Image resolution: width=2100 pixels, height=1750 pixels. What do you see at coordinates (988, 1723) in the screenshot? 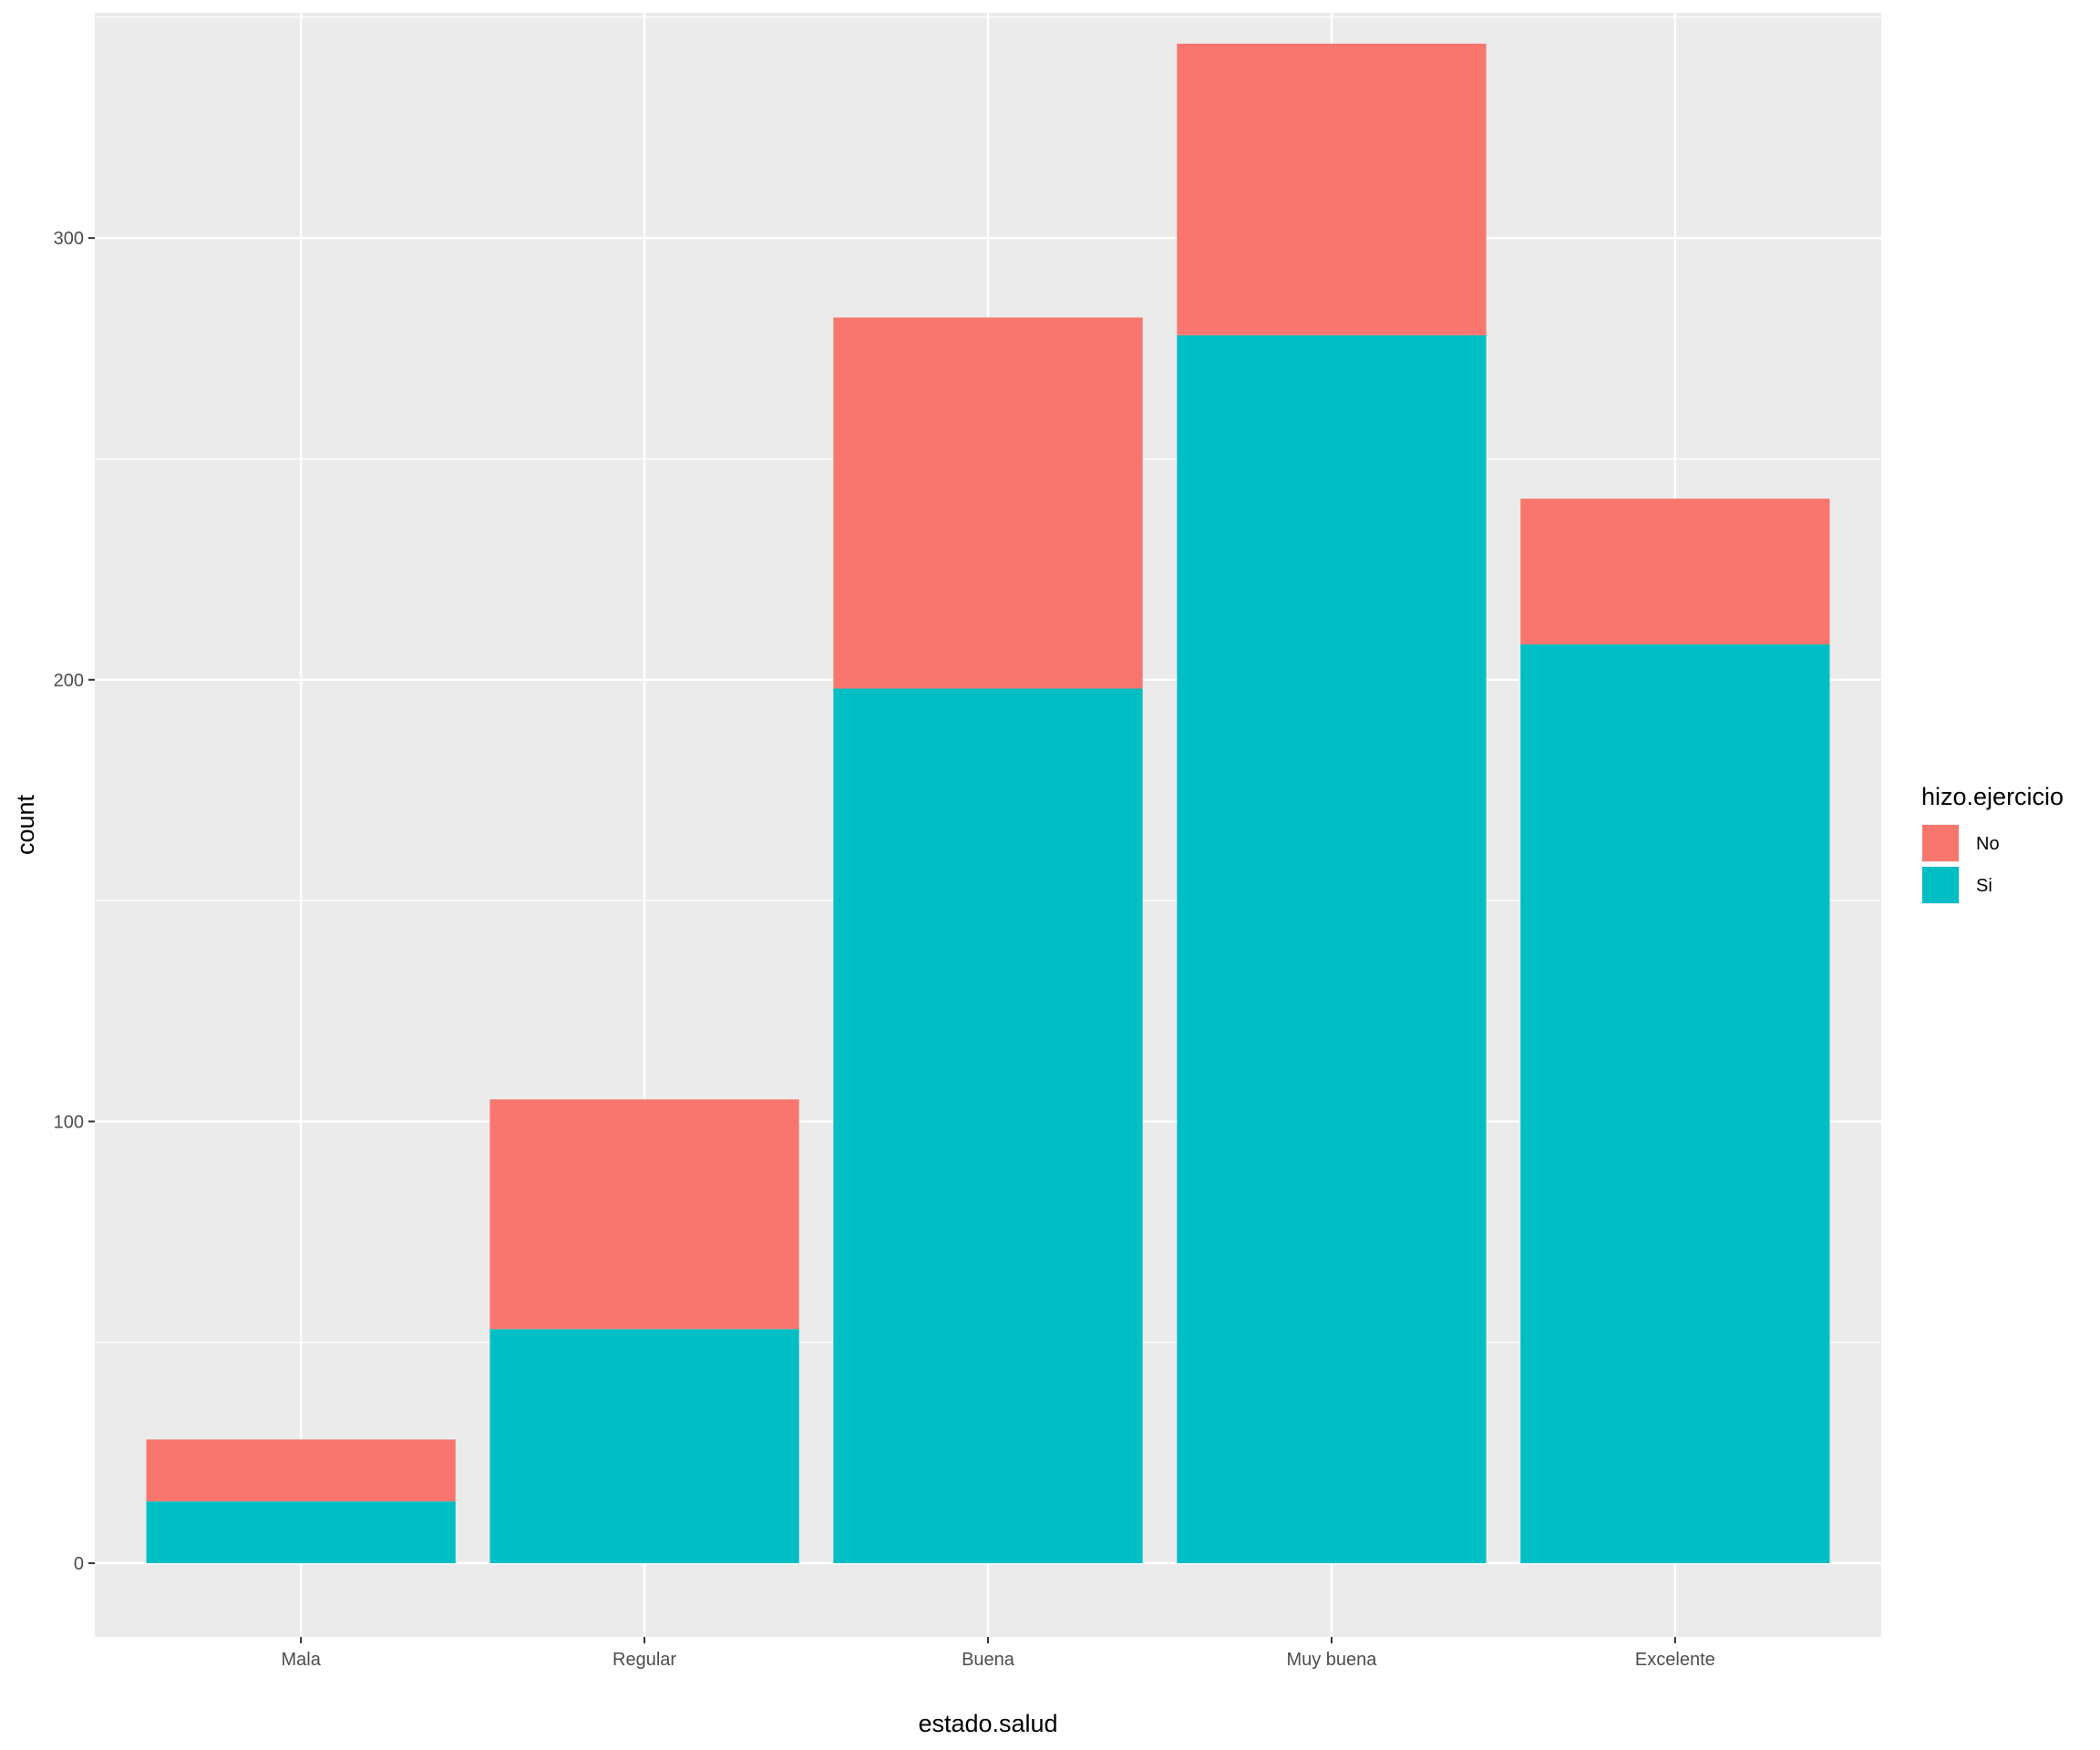
I see `x-axis-title: estado.salud` at bounding box center [988, 1723].